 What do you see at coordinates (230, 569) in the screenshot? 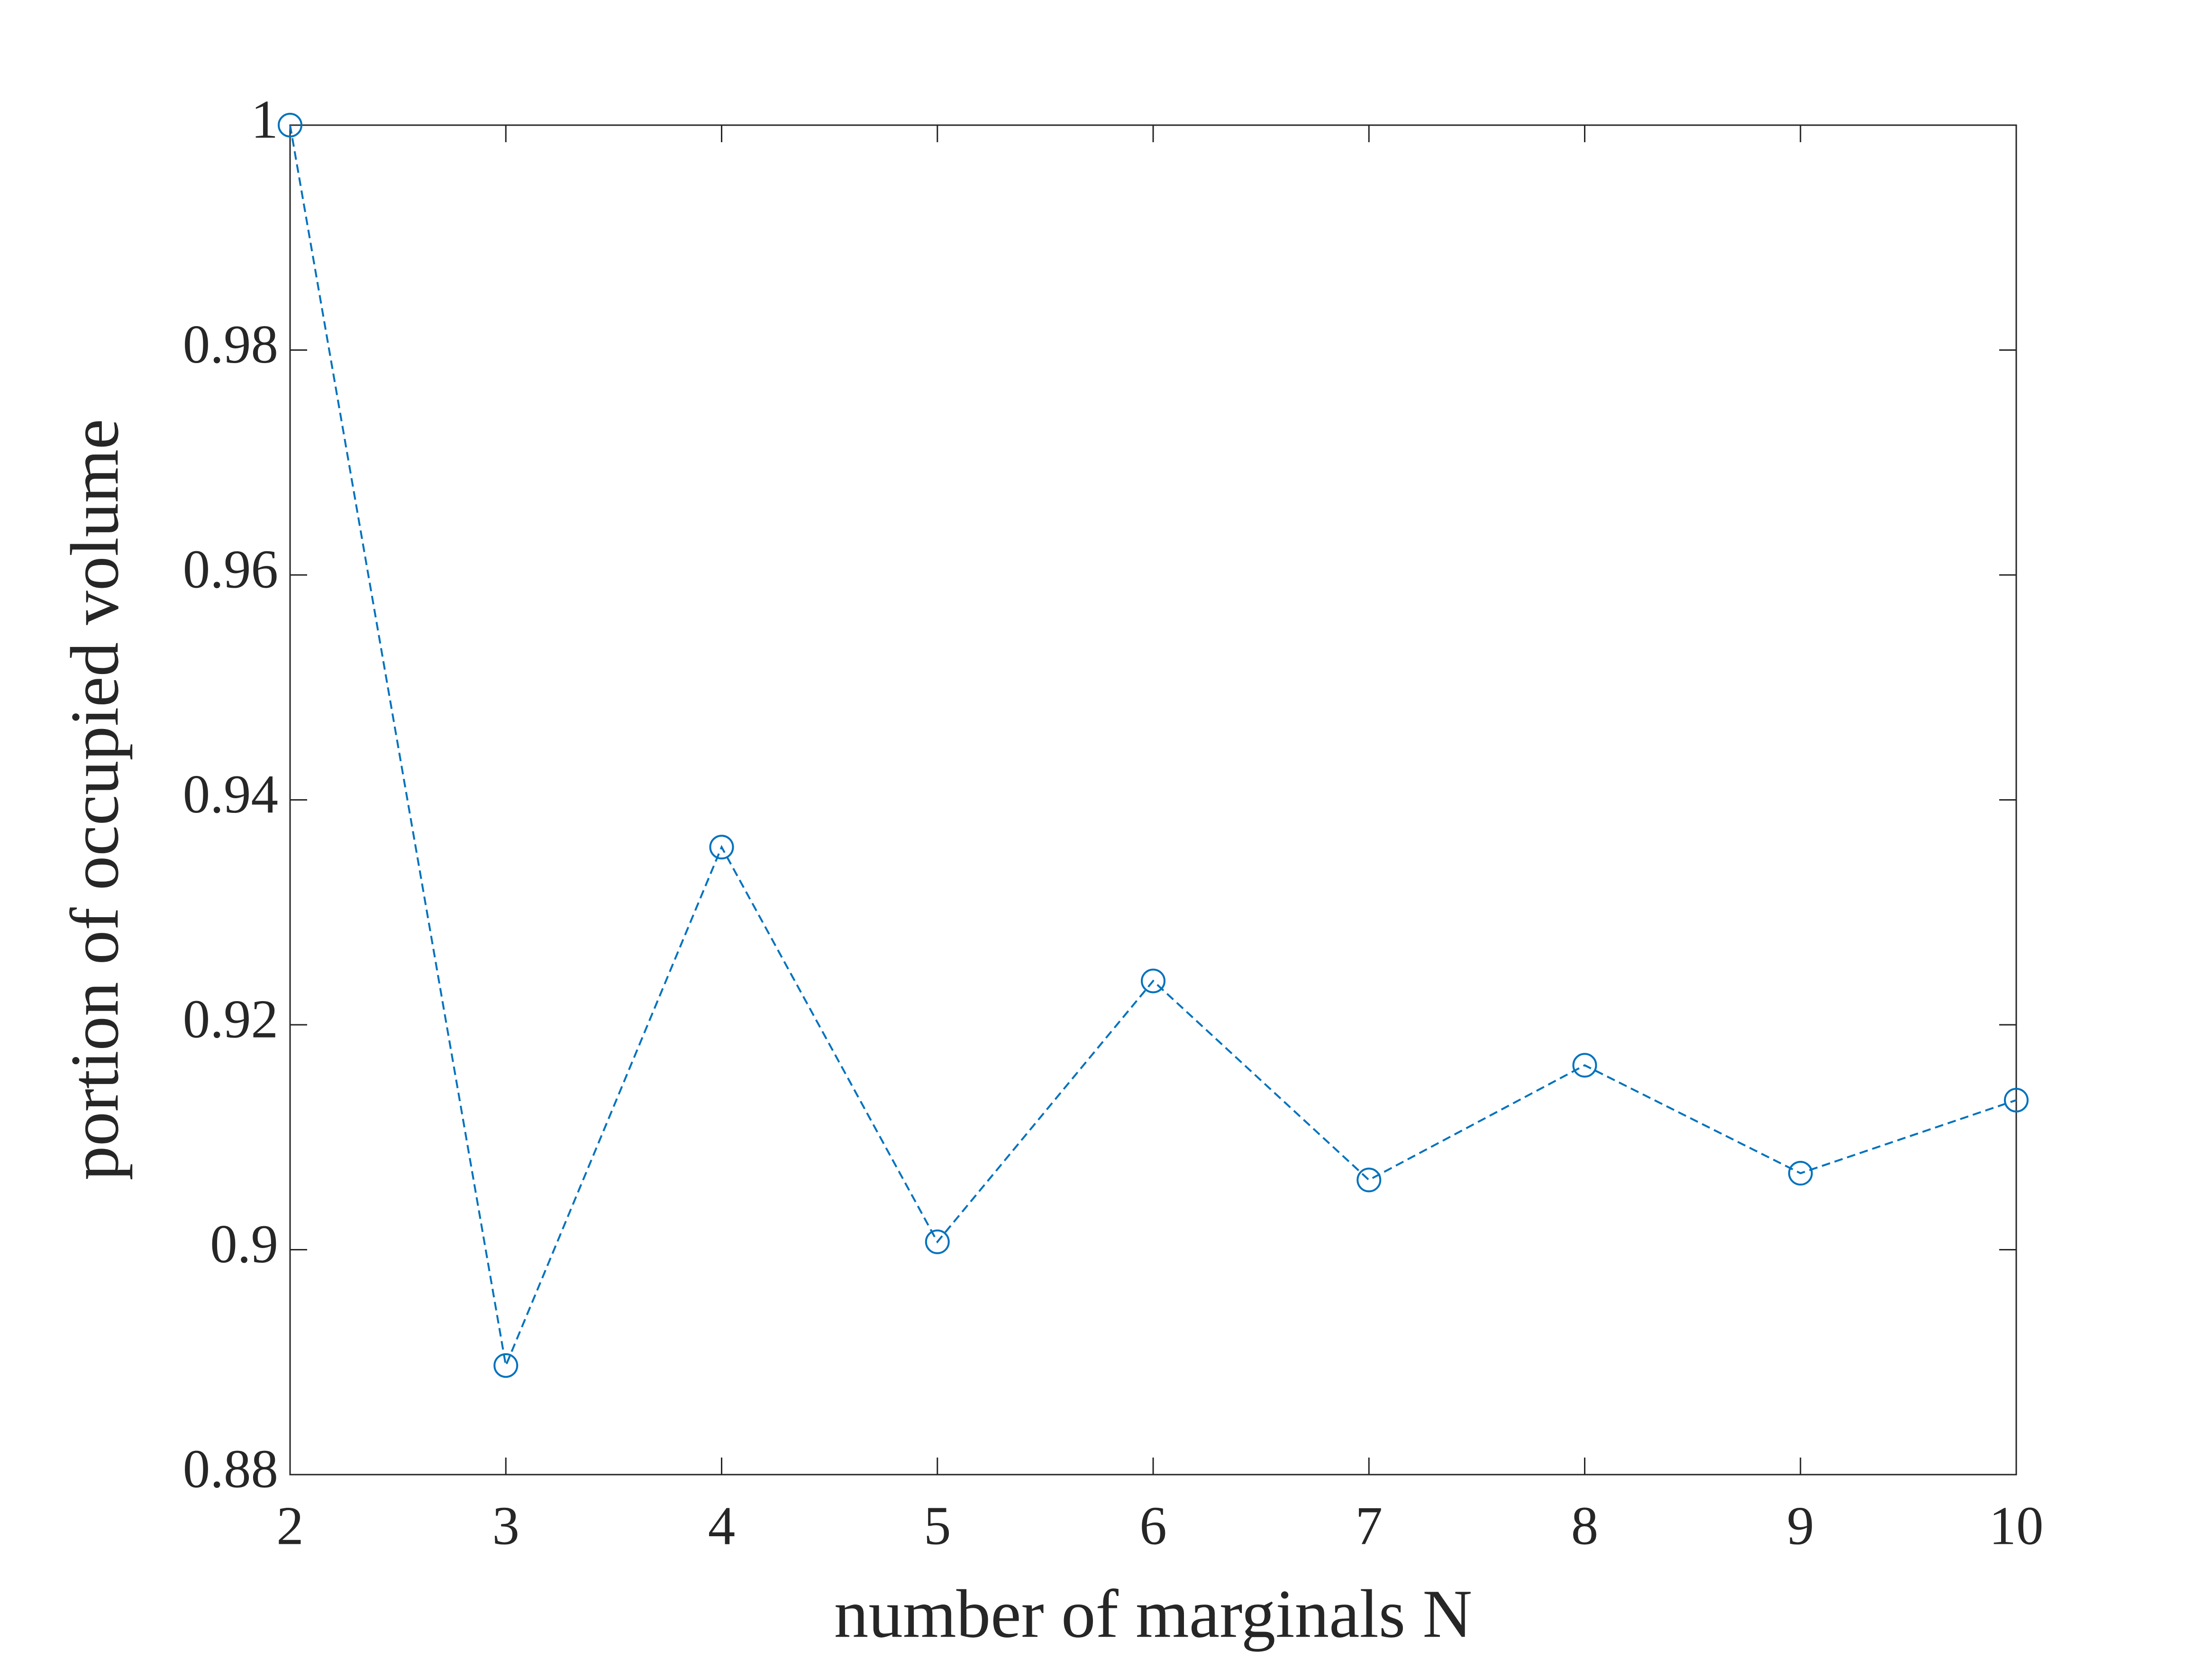
I see `y-tick-label: 0.96` at bounding box center [230, 569].